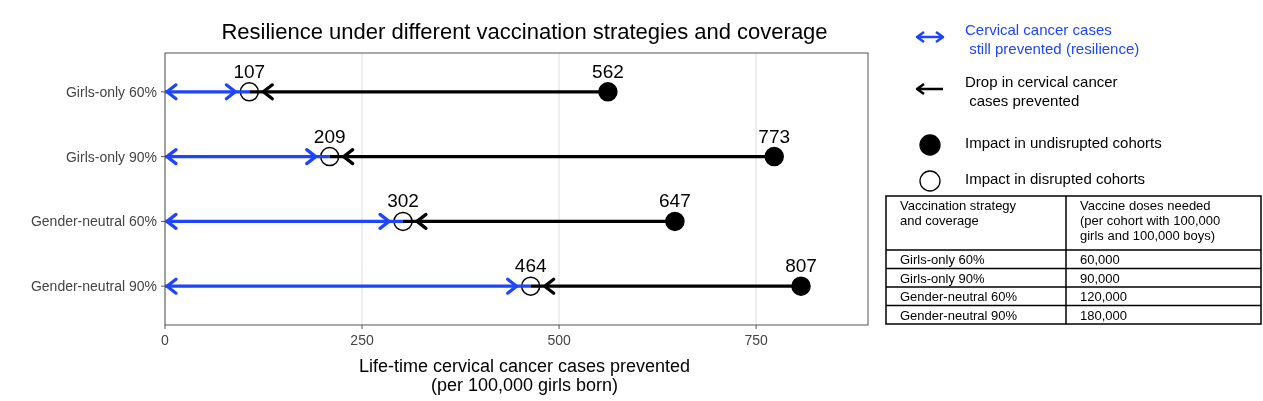  I want to click on text: 90,000, so click(1100, 278).